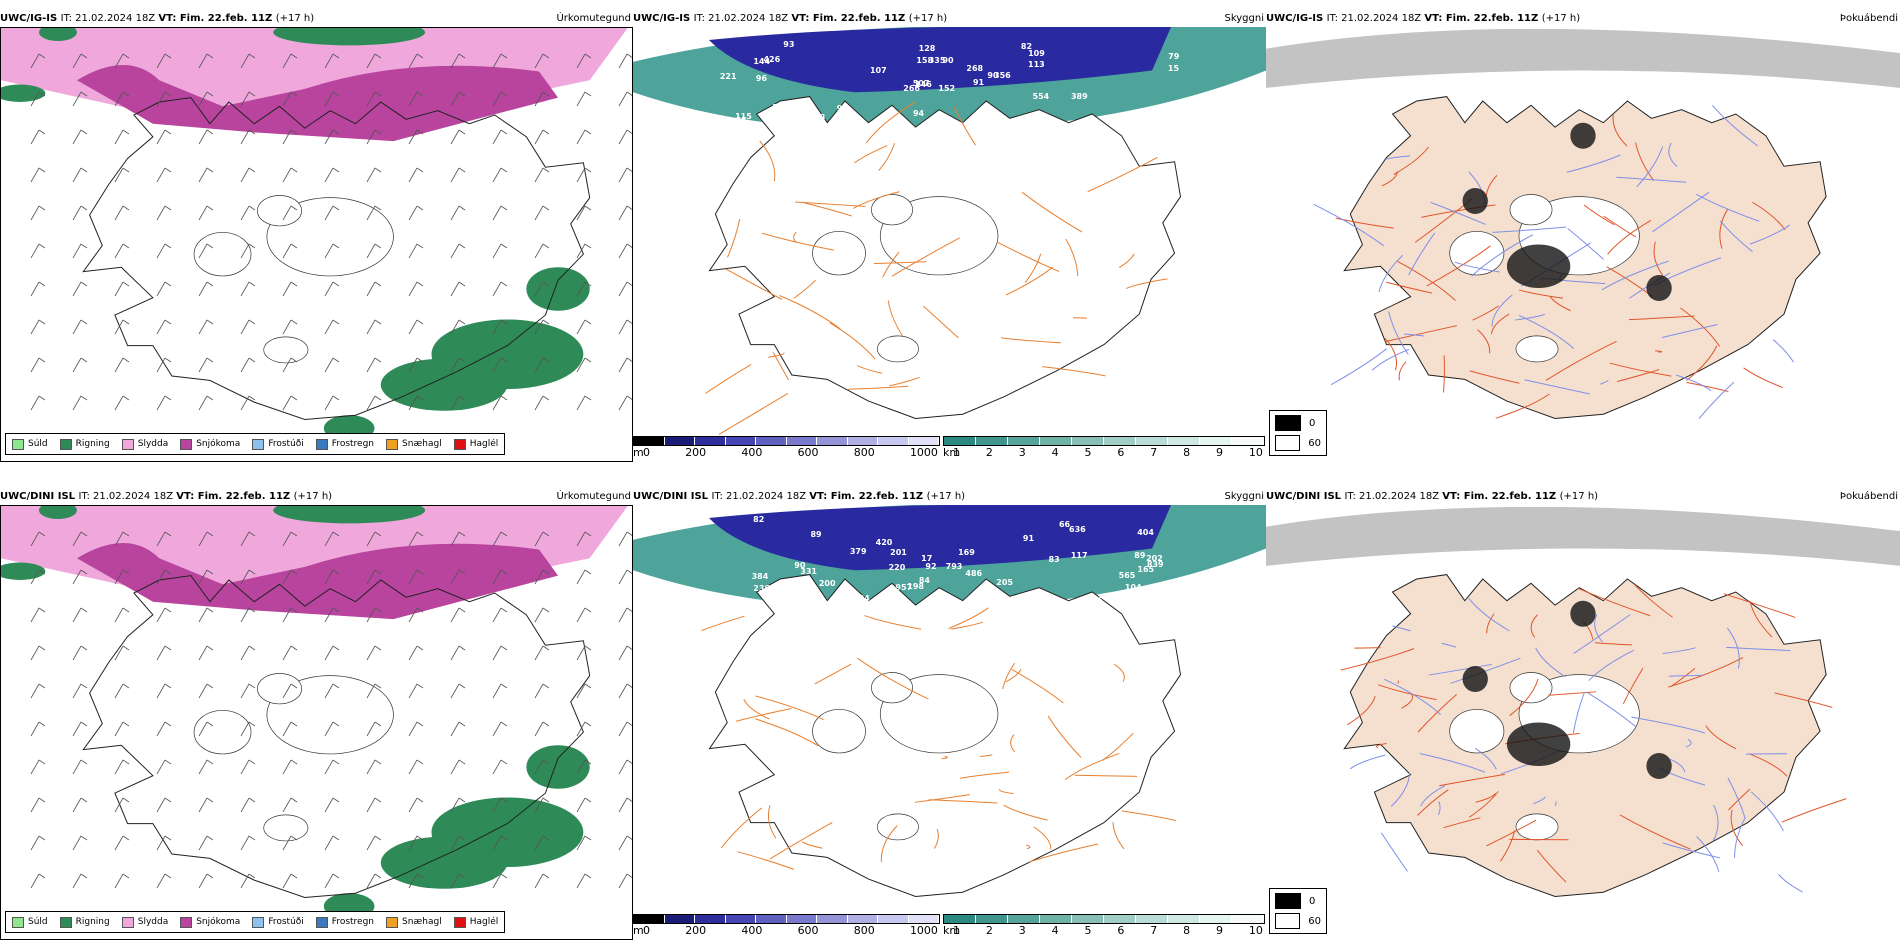  I want to click on cloudbase-label: 554, so click(1041, 96).